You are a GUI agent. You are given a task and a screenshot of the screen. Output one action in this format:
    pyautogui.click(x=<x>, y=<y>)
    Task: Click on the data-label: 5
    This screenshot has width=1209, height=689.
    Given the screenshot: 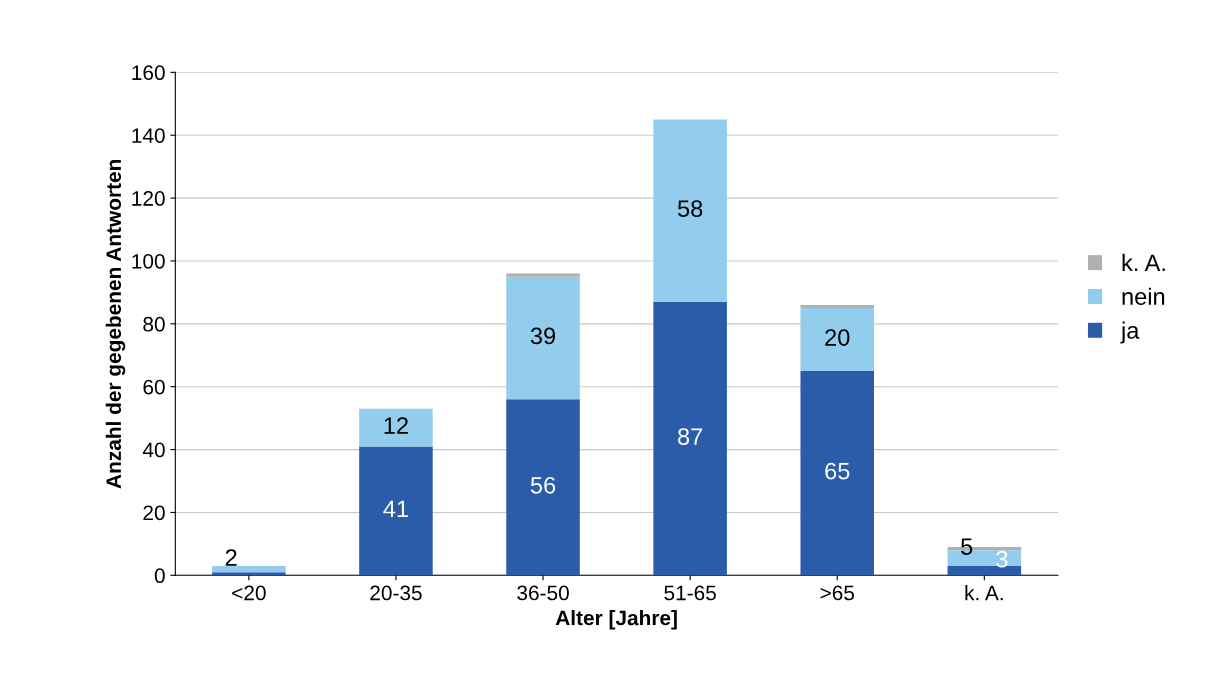 What is the action you would take?
    pyautogui.click(x=967, y=546)
    